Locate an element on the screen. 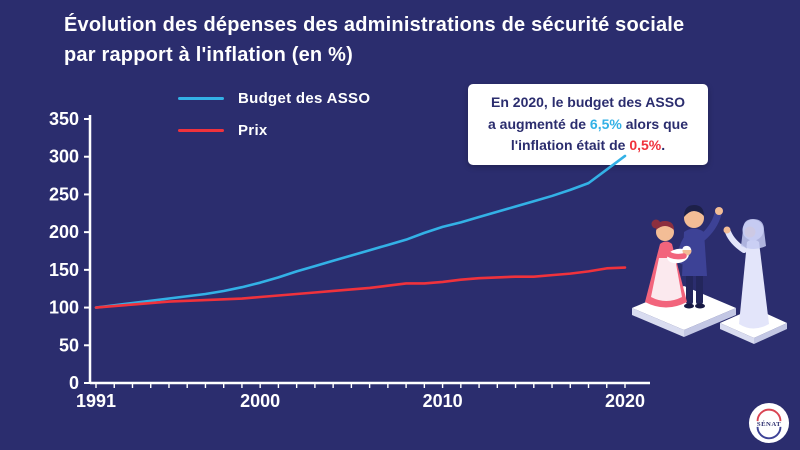 Image resolution: width=800 pixels, height=450 pixels. title-line-2: par rapport à l'inflation (en %) is located at coordinates (208, 55).